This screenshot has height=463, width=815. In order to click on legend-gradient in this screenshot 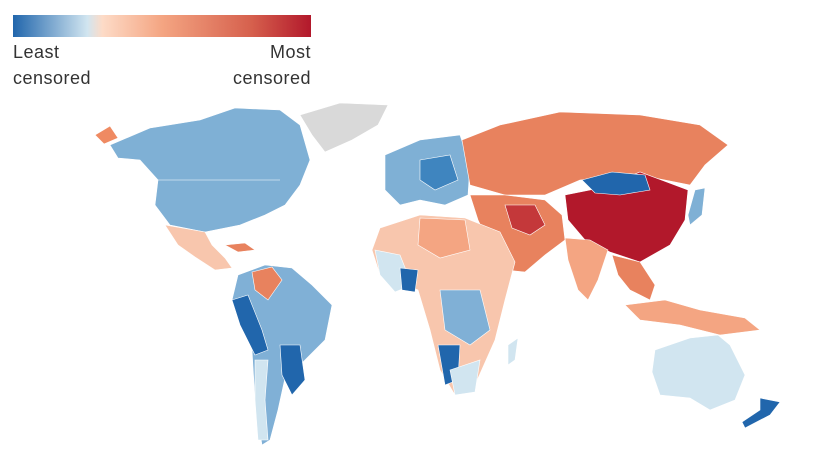, I will do `click(162, 26)`.